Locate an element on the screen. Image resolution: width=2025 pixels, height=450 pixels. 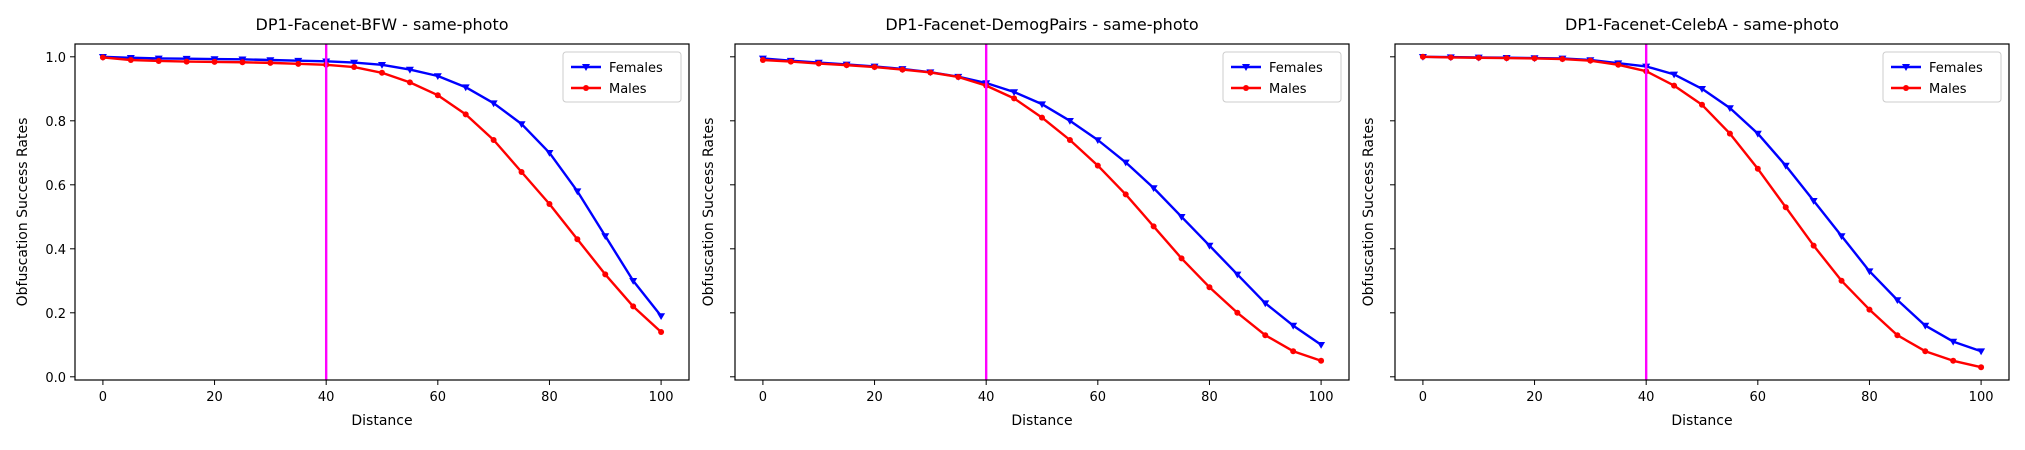
legend: Females Males is located at coordinates (1942, 77).